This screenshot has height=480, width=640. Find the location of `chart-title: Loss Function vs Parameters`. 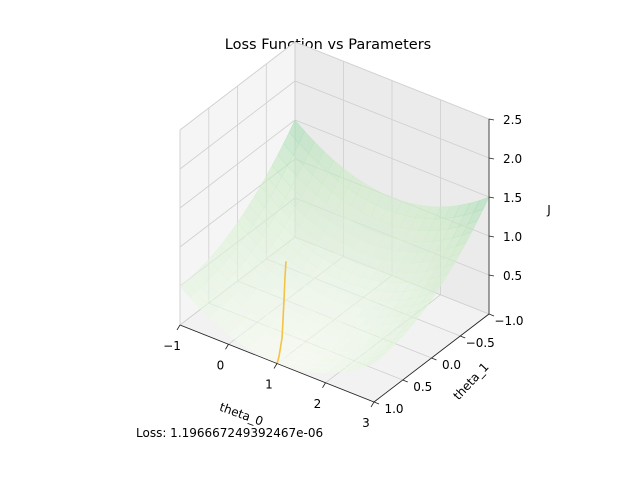

chart-title: Loss Function vs Parameters is located at coordinates (328, 45).